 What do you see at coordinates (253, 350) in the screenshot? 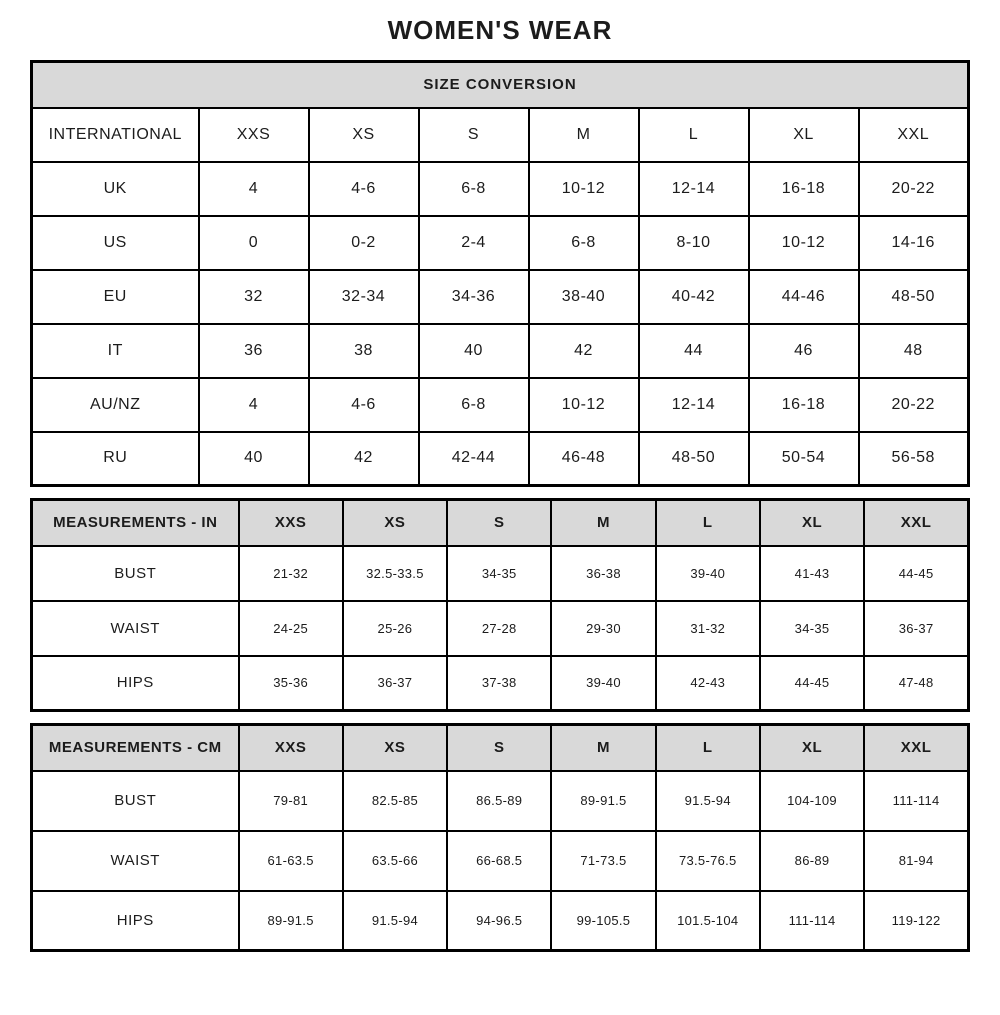
I see `table-cell: 36` at bounding box center [253, 350].